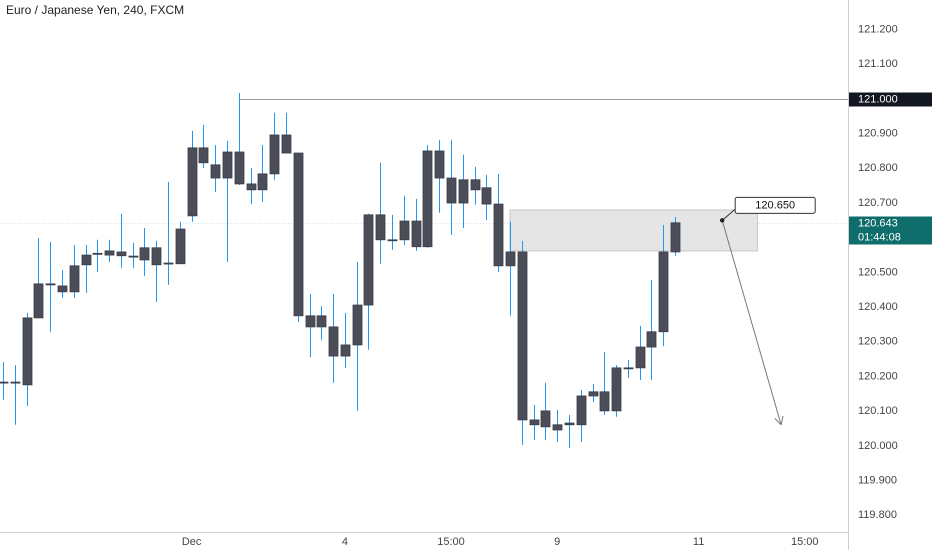 The width and height of the screenshot is (932, 550). I want to click on last-price-label: 120.643, so click(878, 223).